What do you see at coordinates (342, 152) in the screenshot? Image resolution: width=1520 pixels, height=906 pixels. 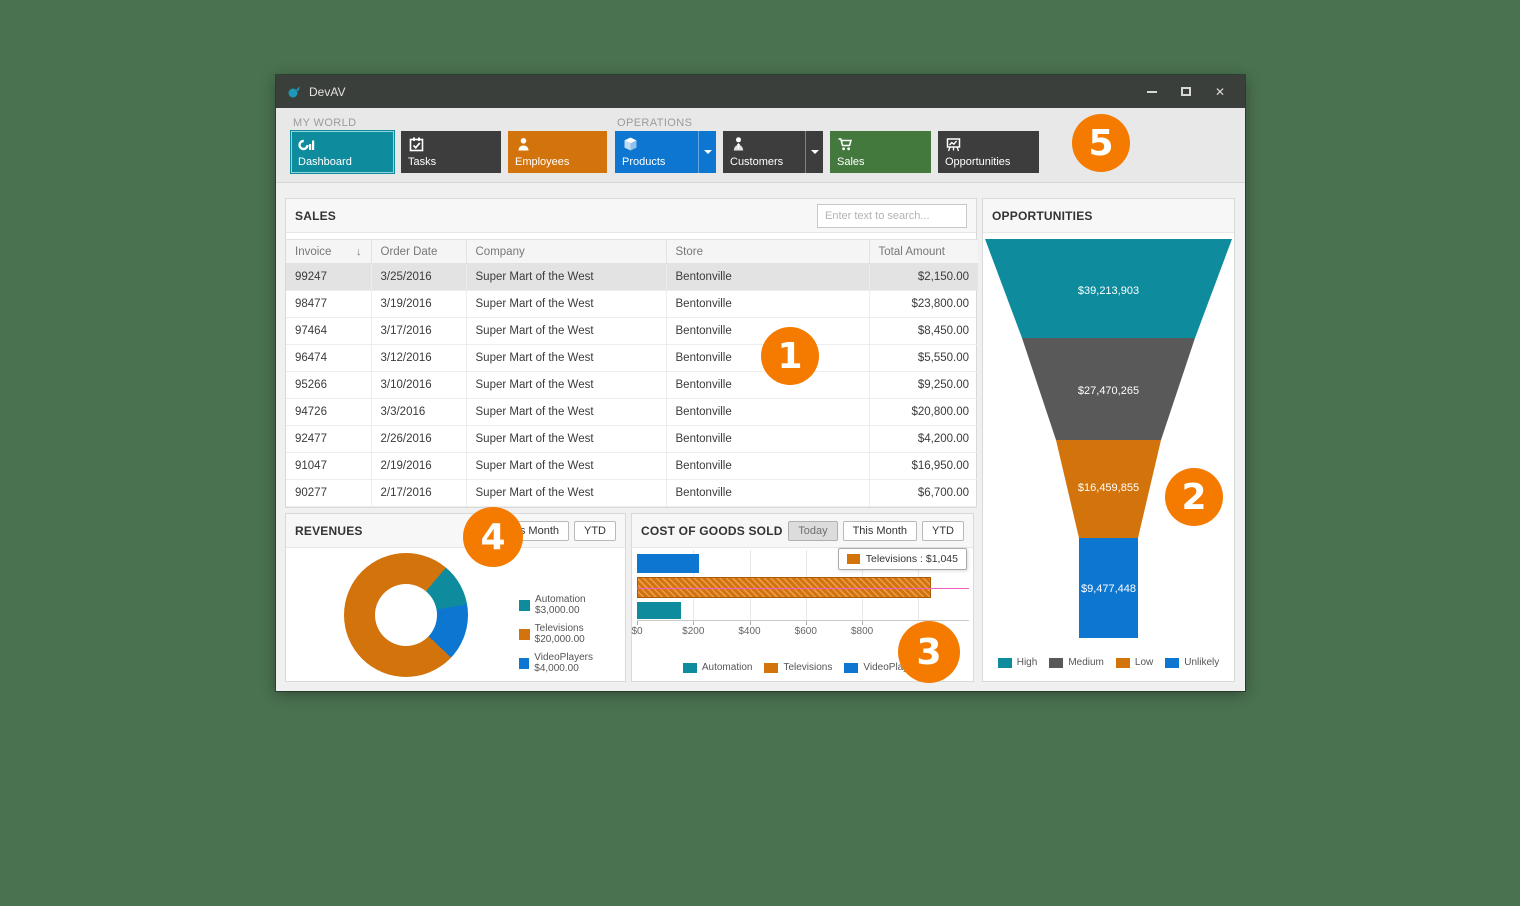 I see `ribbon-button-dashboard: Dashboard` at bounding box center [342, 152].